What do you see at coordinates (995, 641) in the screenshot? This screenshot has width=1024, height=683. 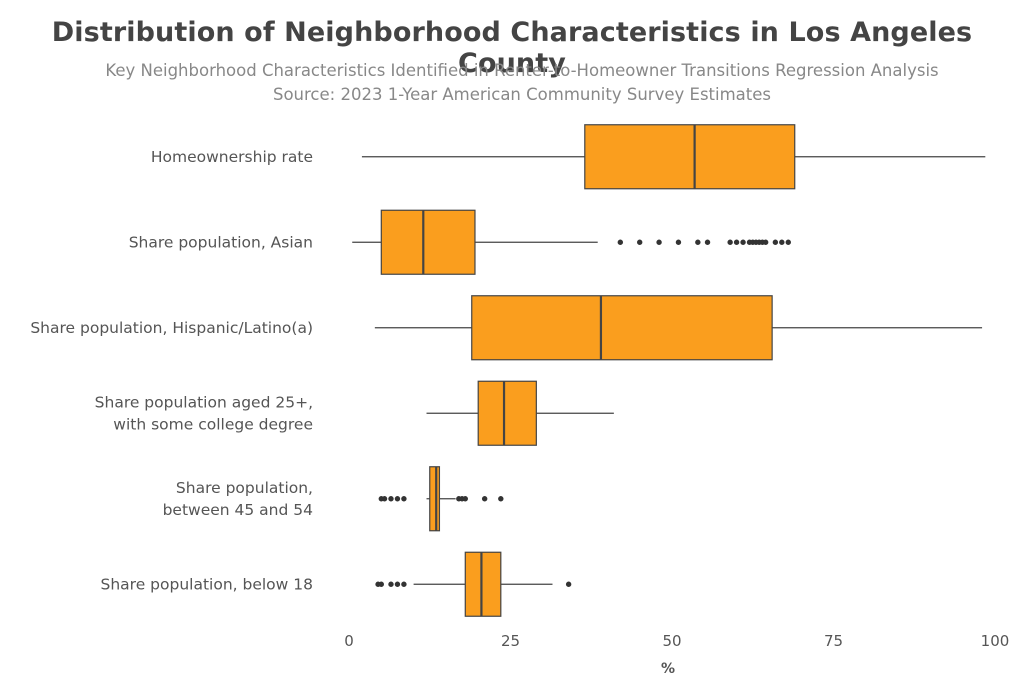 I see `x-tick-label: 100` at bounding box center [995, 641].